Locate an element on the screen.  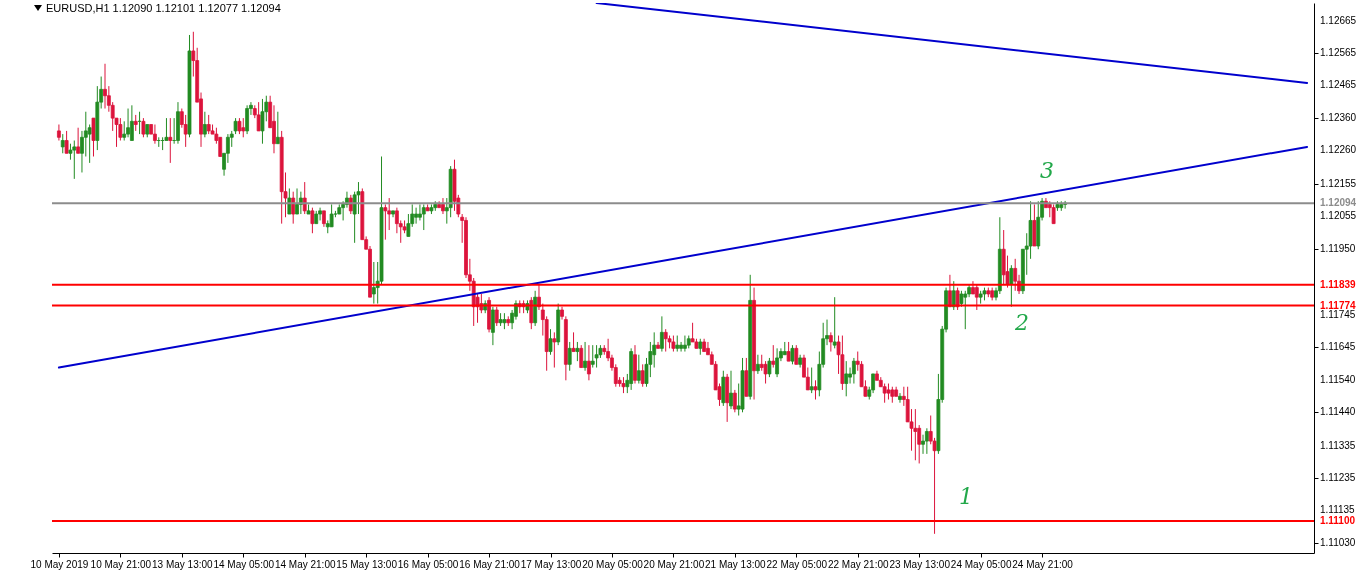
y-tick-label: 1.12665 is located at coordinates (1338, 20).